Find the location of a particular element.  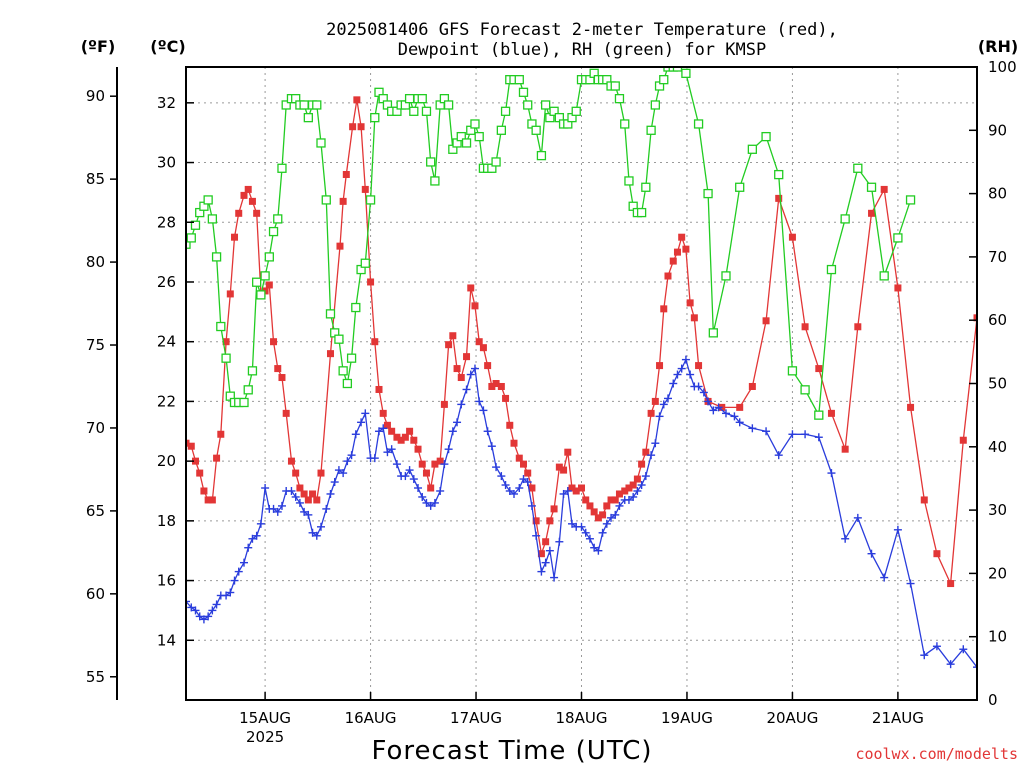

x-tick-label: 15AUG is located at coordinates (265, 718).